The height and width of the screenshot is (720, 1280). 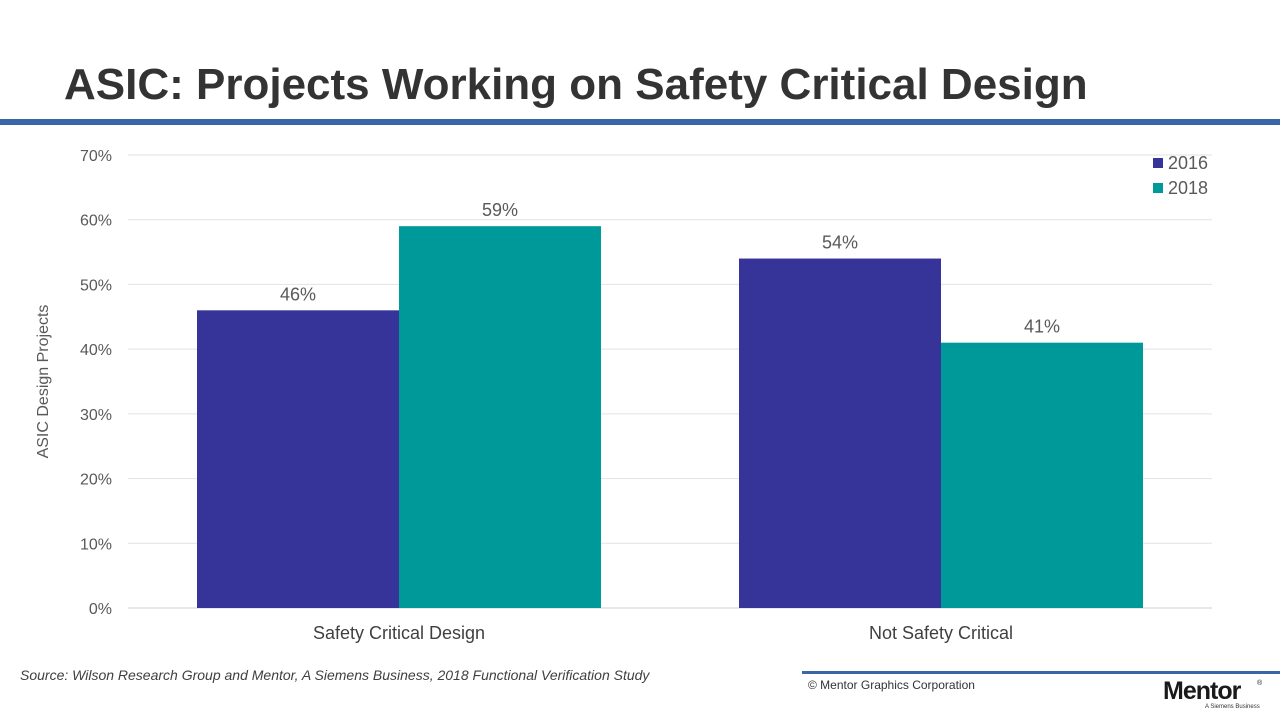 What do you see at coordinates (1042, 327) in the screenshot?
I see `data-label: 41%` at bounding box center [1042, 327].